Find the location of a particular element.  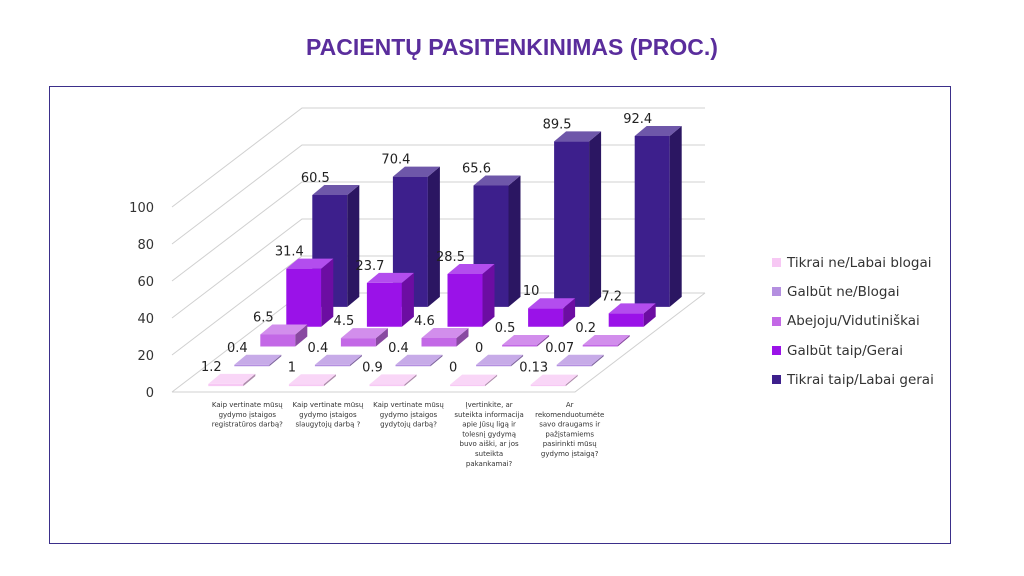

category-label-line: pakankamai? is located at coordinates (489, 464).